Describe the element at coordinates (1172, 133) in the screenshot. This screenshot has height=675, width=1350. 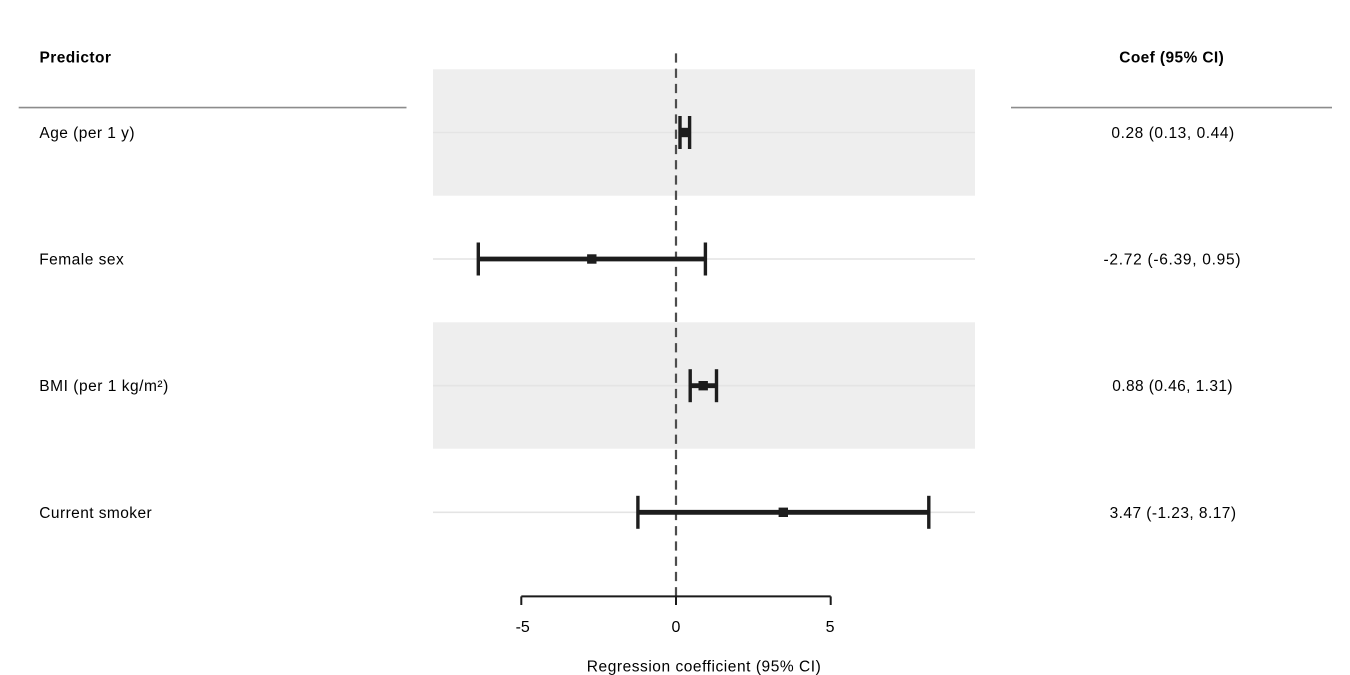
I see `svg-text: 0.28 (0.13, 0.44)` at that location.